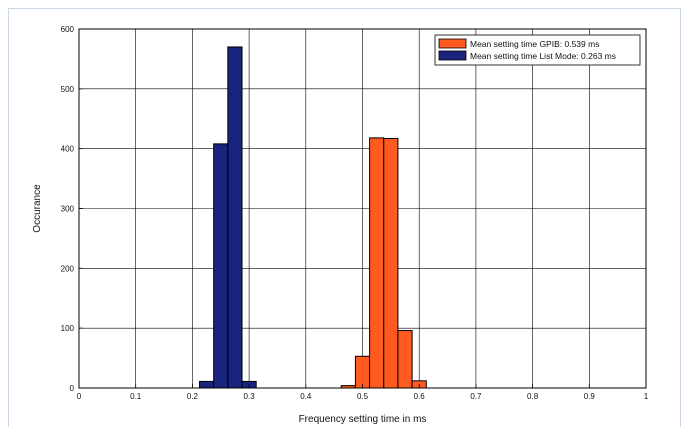 The height and width of the screenshot is (427, 689). I want to click on x-axis-ticks: 0 0.1 0.2 0.3 0.4 0.5 0.6 0.7 0.8 0.9 1, so click(363, 392).